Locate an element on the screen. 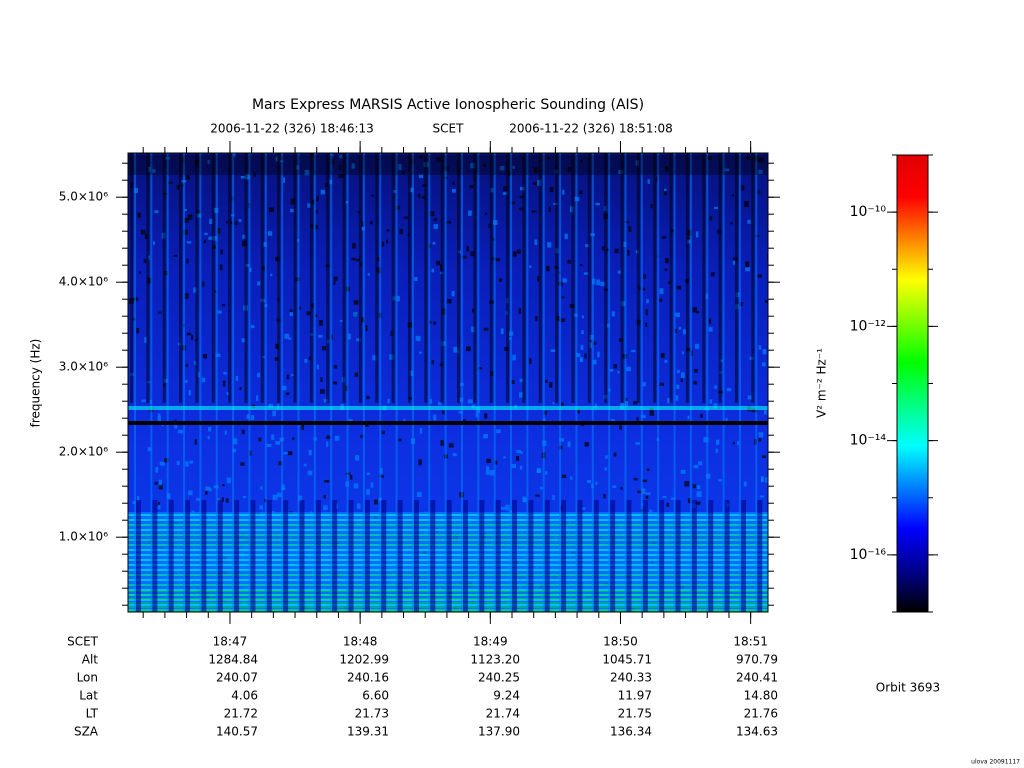  colorbar-tick-label: 10⁻¹² is located at coordinates (868, 326).